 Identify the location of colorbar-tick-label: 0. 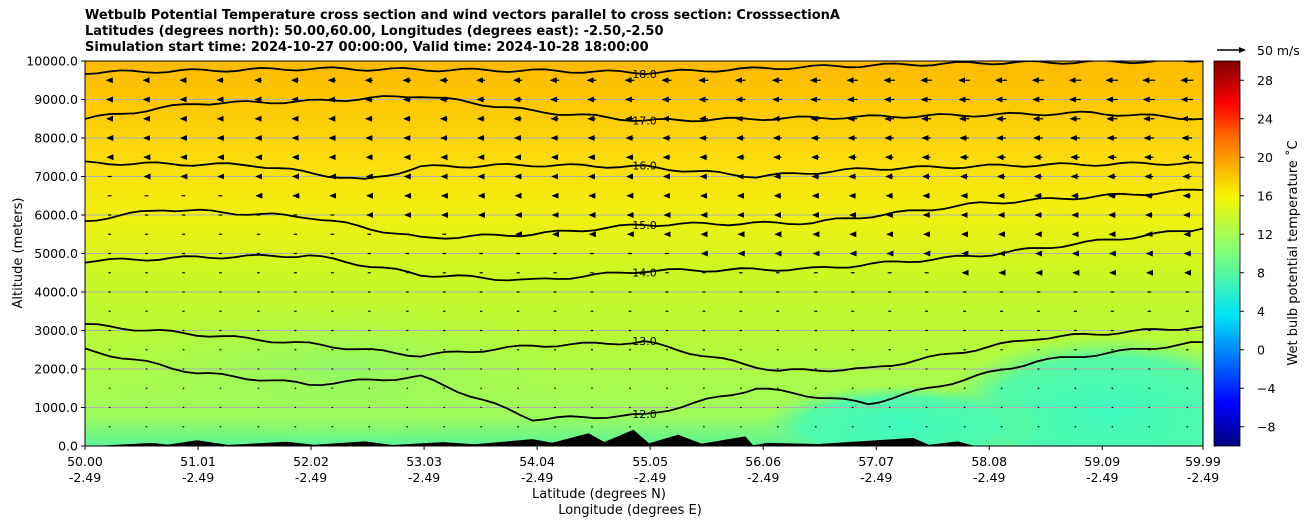
(1261, 349).